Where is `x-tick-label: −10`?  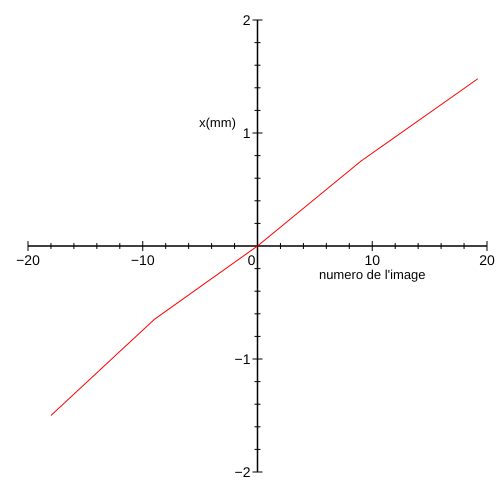
x-tick-label: −10 is located at coordinates (142, 260).